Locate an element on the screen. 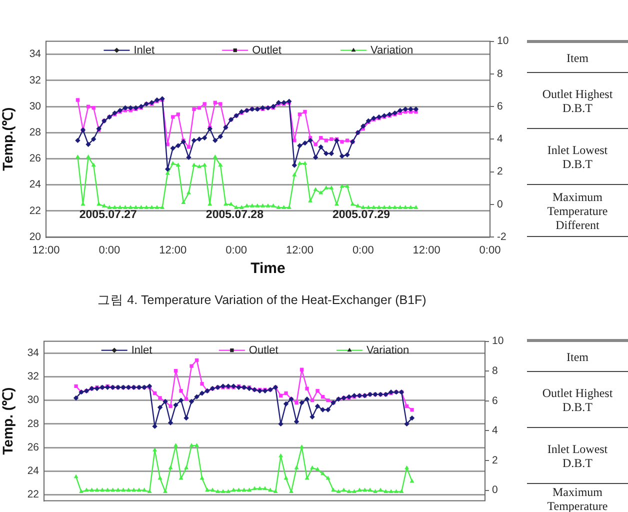 The width and height of the screenshot is (628, 512). x-axis-title: Time is located at coordinates (268, 269).